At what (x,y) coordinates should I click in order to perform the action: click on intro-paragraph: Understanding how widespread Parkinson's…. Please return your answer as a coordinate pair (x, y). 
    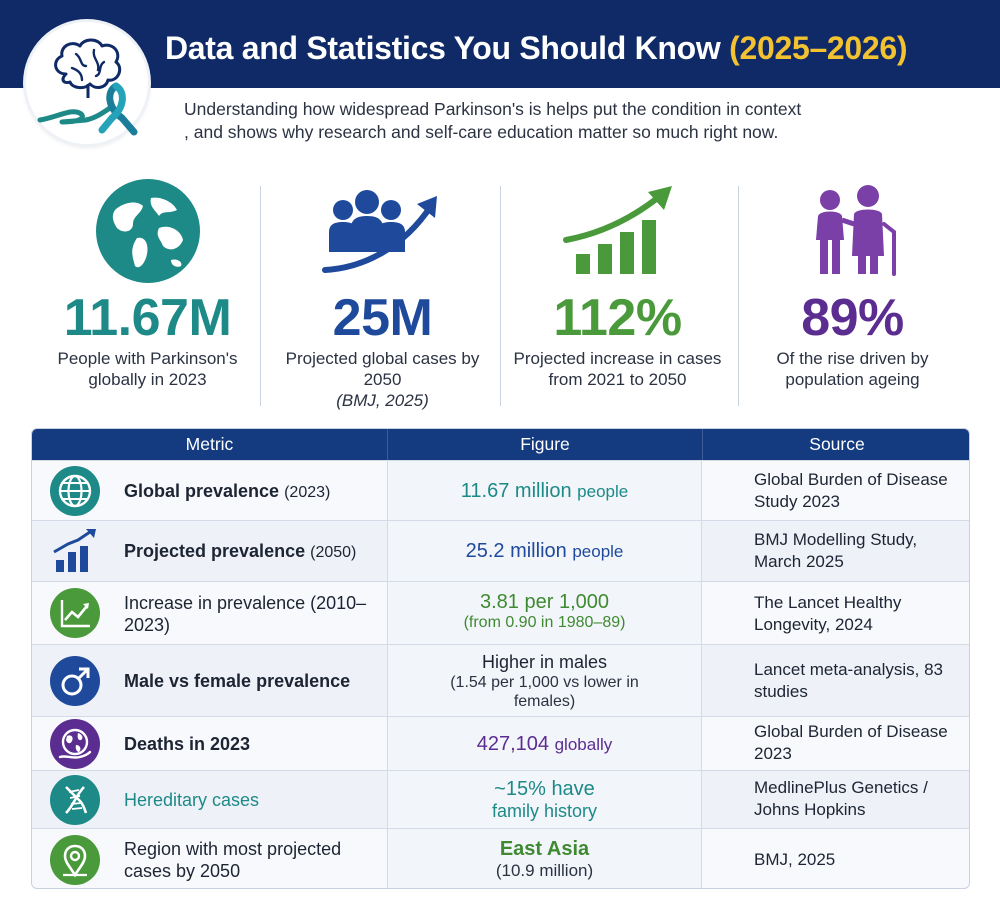
    Looking at the image, I should click on (493, 120).